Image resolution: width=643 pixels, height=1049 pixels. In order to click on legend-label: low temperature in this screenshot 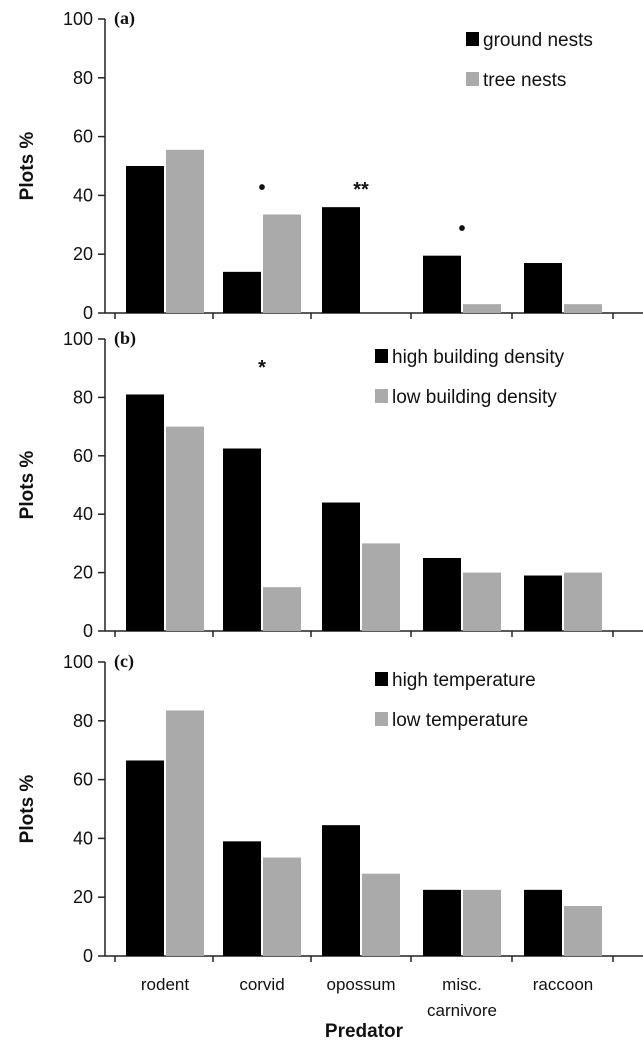, I will do `click(460, 720)`.